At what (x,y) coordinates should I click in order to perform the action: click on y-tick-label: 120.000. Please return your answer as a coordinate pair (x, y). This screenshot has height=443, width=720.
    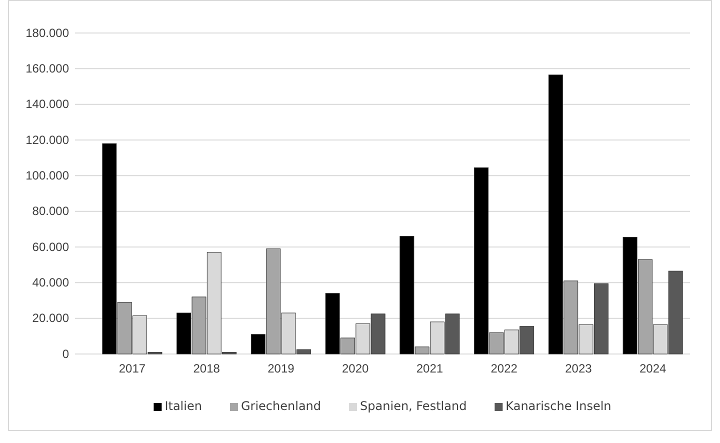
    Looking at the image, I should click on (48, 139).